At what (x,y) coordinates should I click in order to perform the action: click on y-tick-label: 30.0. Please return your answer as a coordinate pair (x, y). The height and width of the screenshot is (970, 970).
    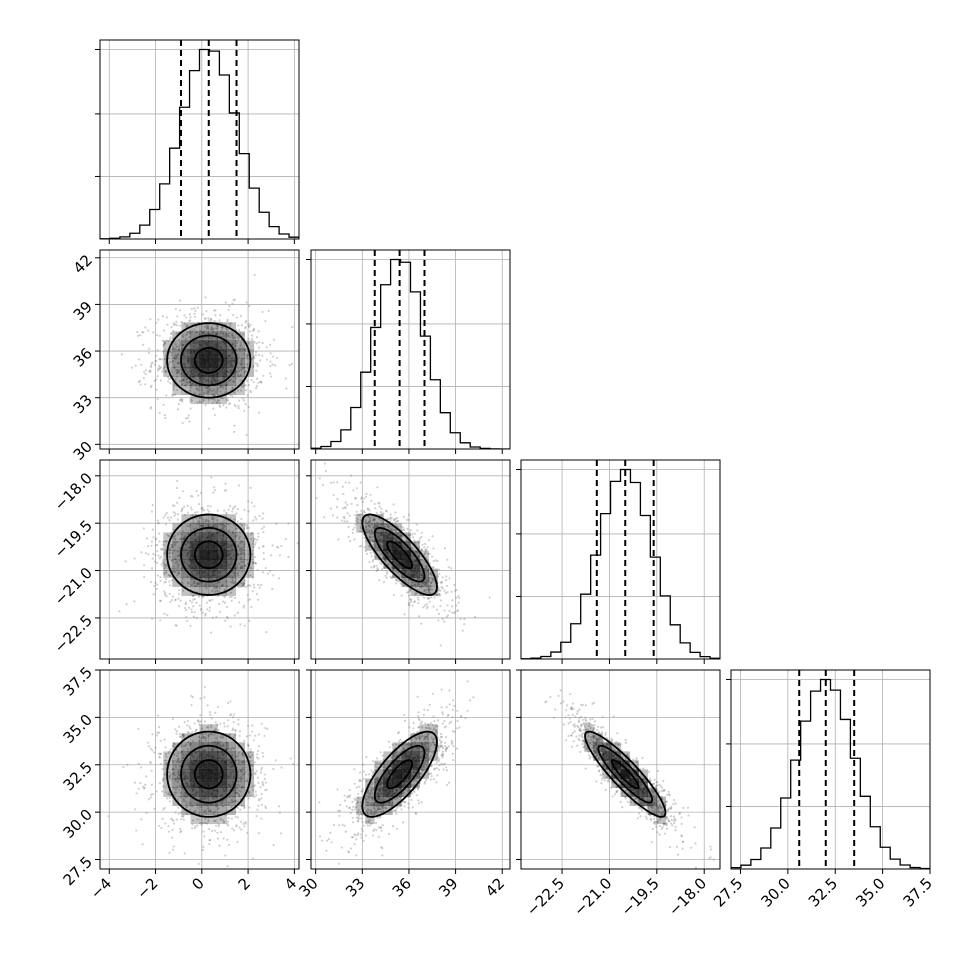
    Looking at the image, I should click on (78, 823).